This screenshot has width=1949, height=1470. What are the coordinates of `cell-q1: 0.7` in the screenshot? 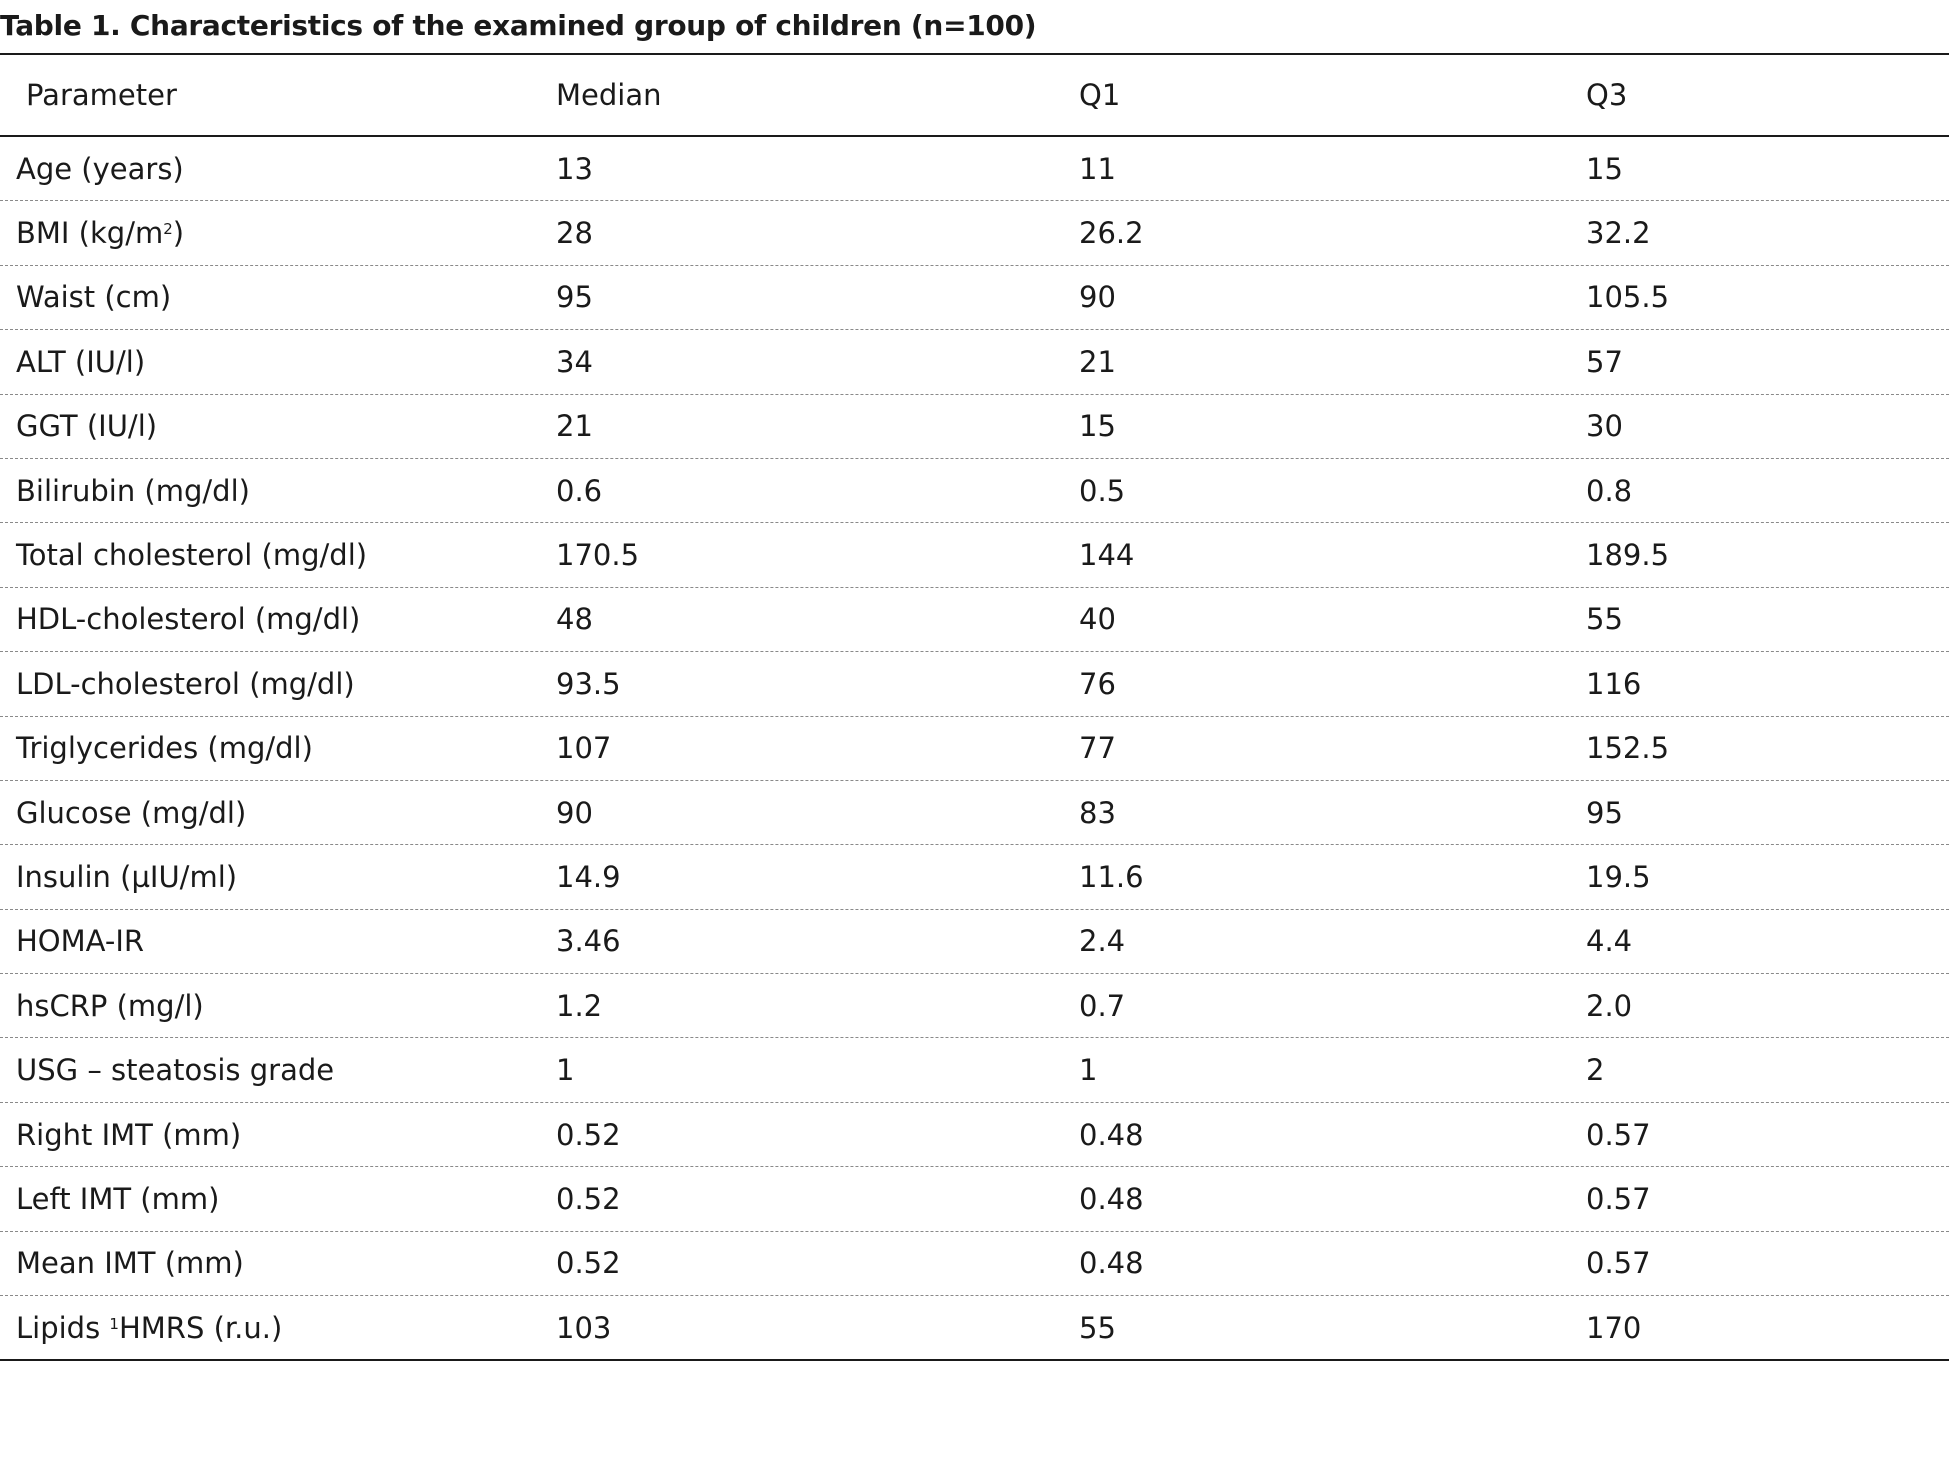 It's located at (1102, 1005).